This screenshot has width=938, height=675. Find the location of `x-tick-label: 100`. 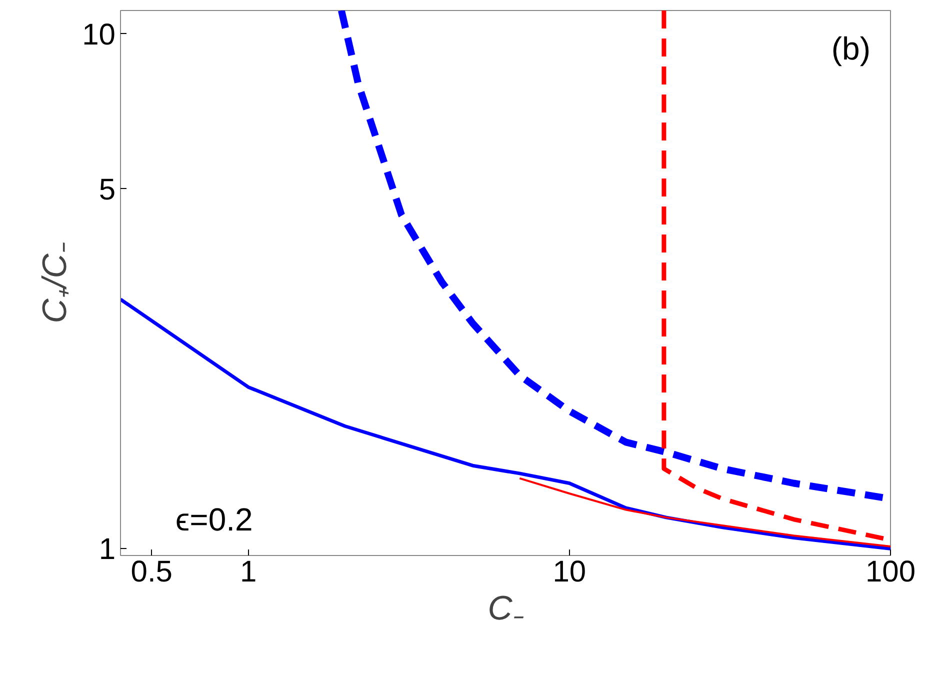

x-tick-label: 100 is located at coordinates (890, 572).